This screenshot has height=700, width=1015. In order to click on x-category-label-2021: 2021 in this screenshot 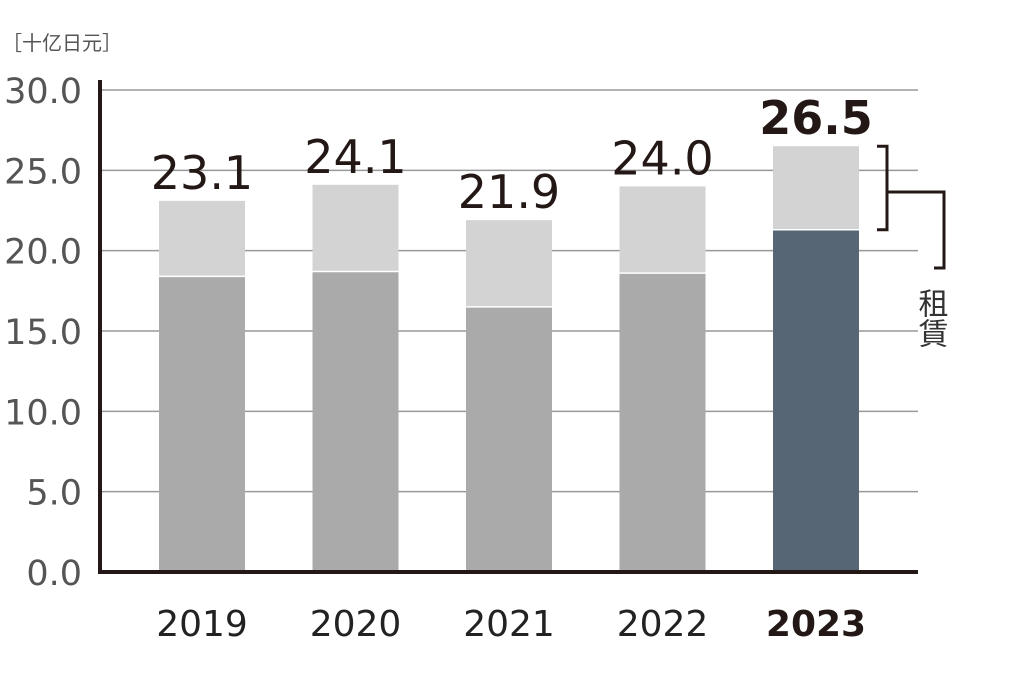, I will do `click(509, 624)`.